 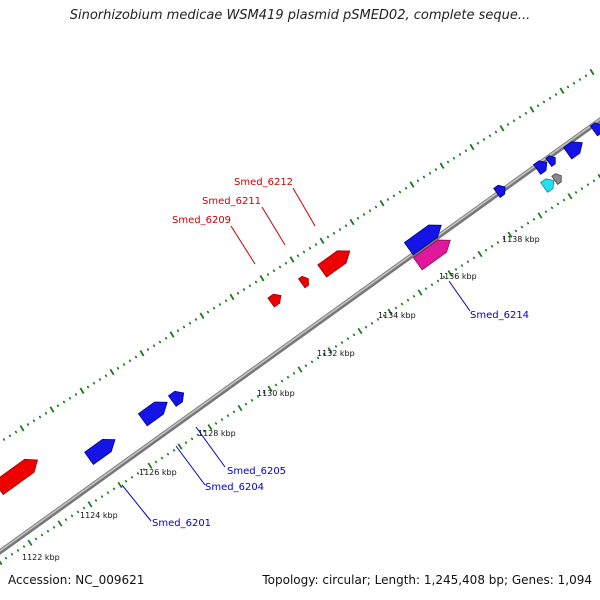 I want to click on scale-label: 1126 kbp, so click(x=158, y=472).